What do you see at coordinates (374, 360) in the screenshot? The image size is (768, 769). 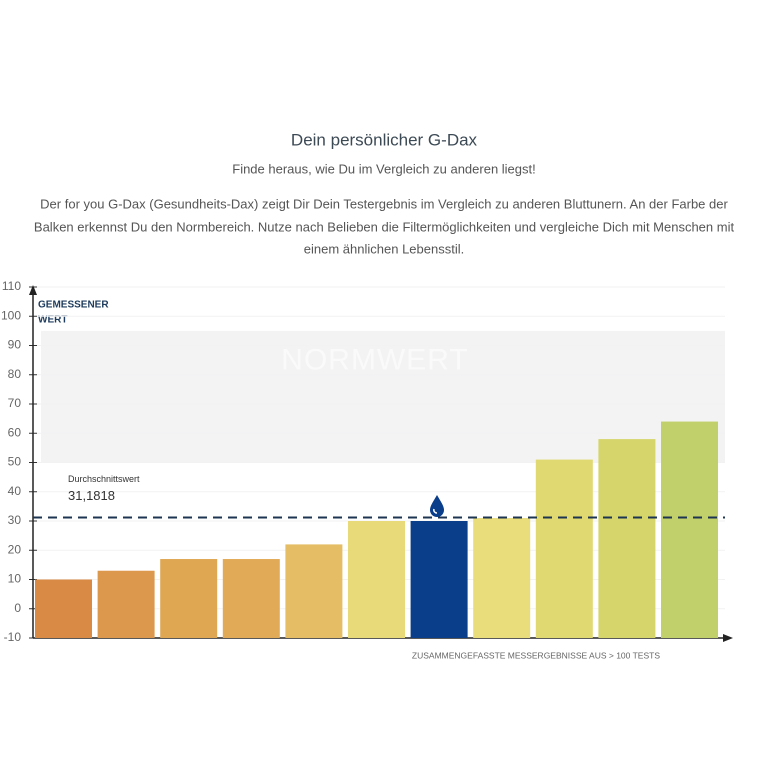 I see `norm-band-label: NORMWERT` at bounding box center [374, 360].